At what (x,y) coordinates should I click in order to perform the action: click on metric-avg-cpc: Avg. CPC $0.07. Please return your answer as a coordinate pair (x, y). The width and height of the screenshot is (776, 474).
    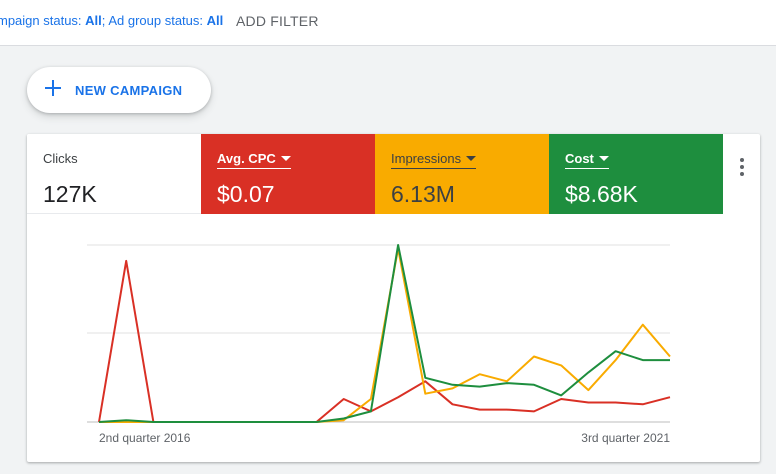
    Looking at the image, I should click on (288, 174).